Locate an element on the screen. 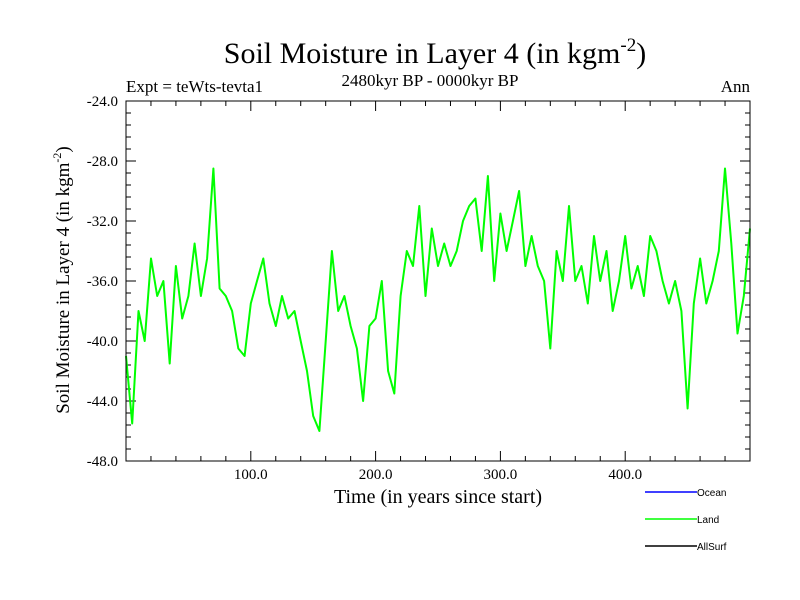  x-tick-label: 400.0 is located at coordinates (625, 475).